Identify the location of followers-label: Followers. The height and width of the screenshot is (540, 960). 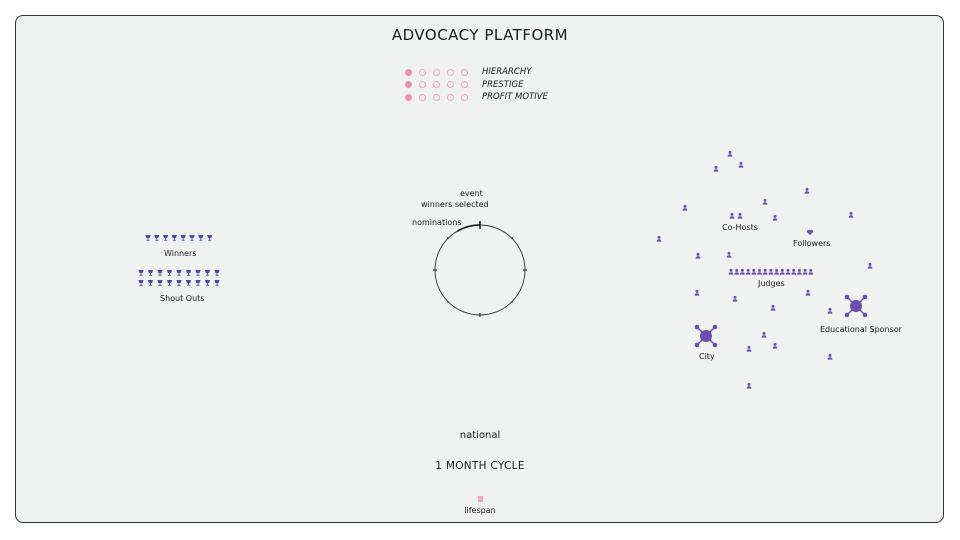
(812, 243).